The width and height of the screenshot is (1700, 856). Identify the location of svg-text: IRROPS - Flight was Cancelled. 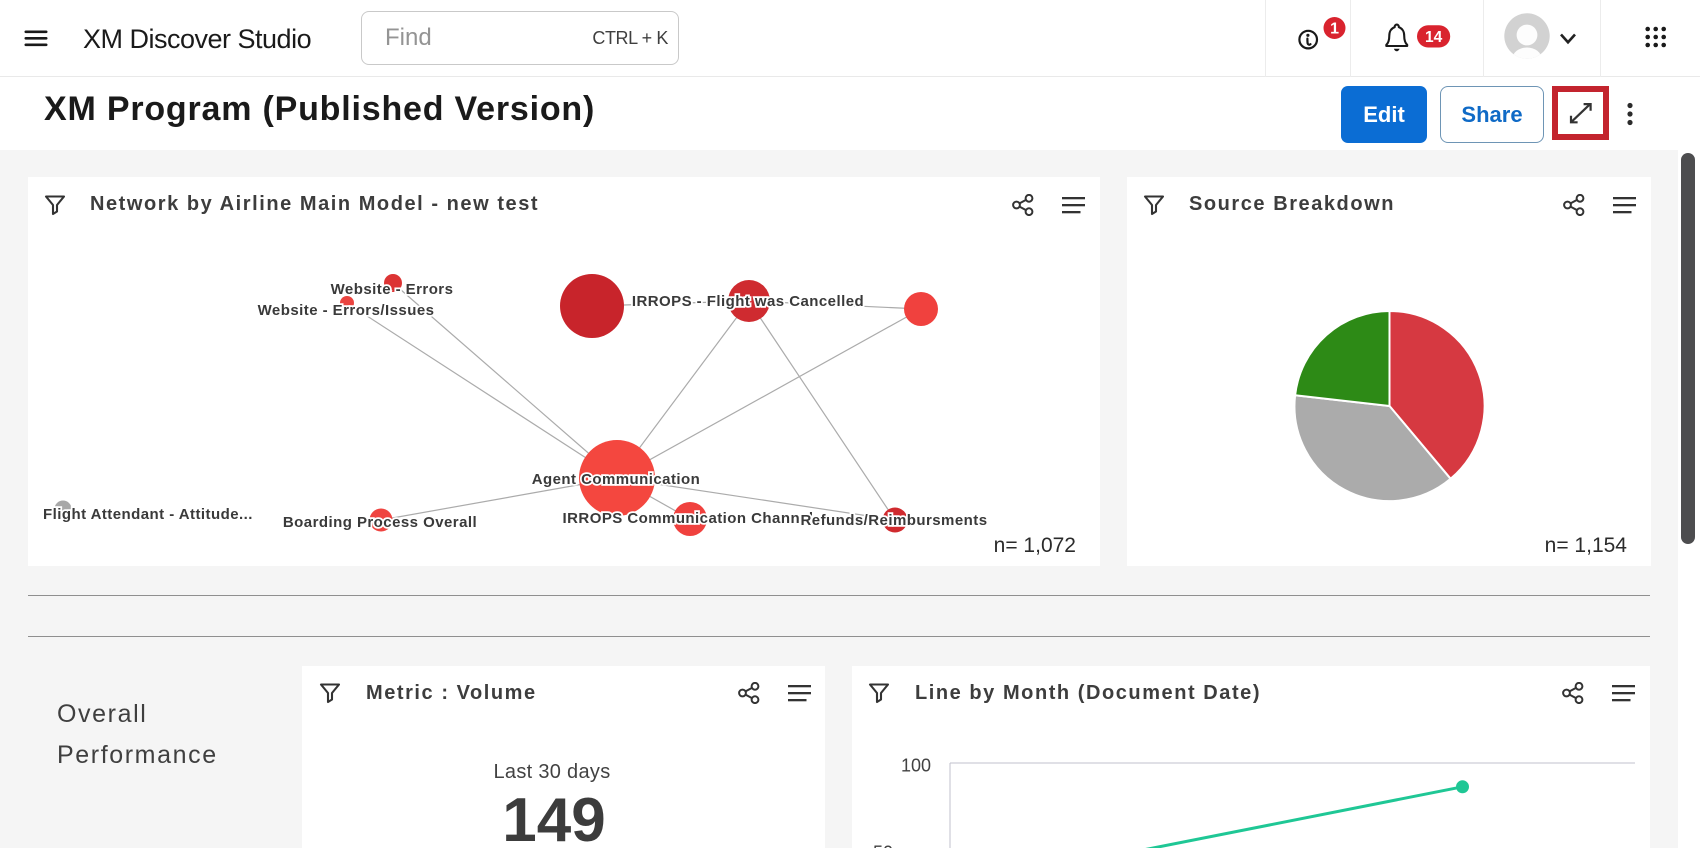
(748, 301).